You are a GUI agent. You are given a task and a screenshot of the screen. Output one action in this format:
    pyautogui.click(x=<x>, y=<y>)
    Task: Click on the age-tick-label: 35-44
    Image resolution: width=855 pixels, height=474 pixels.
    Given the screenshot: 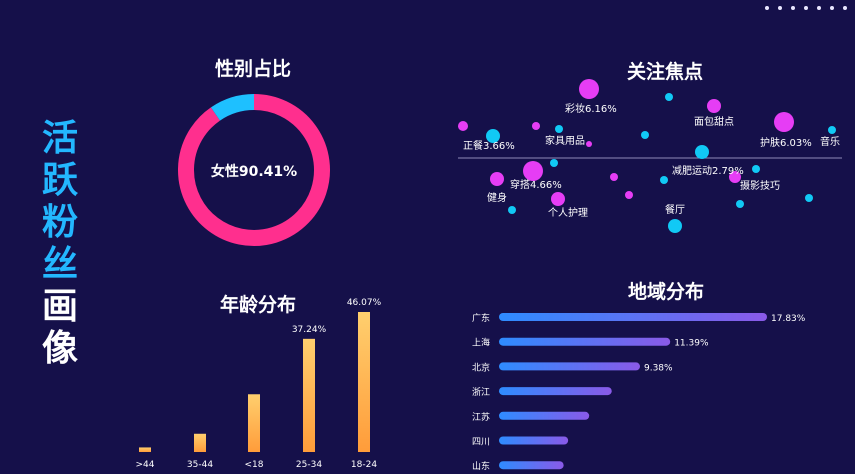 What is the action you would take?
    pyautogui.click(x=200, y=465)
    